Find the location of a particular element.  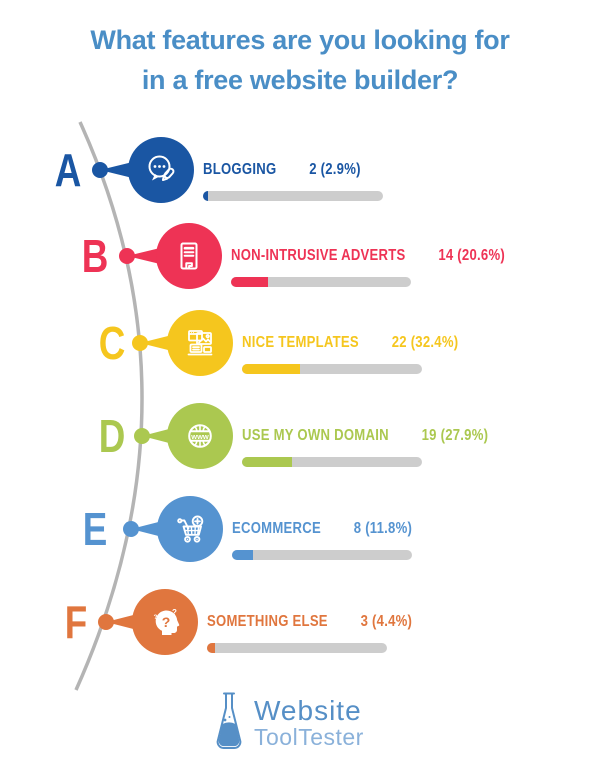

category-label: ECOMMERCE is located at coordinates (276, 528).